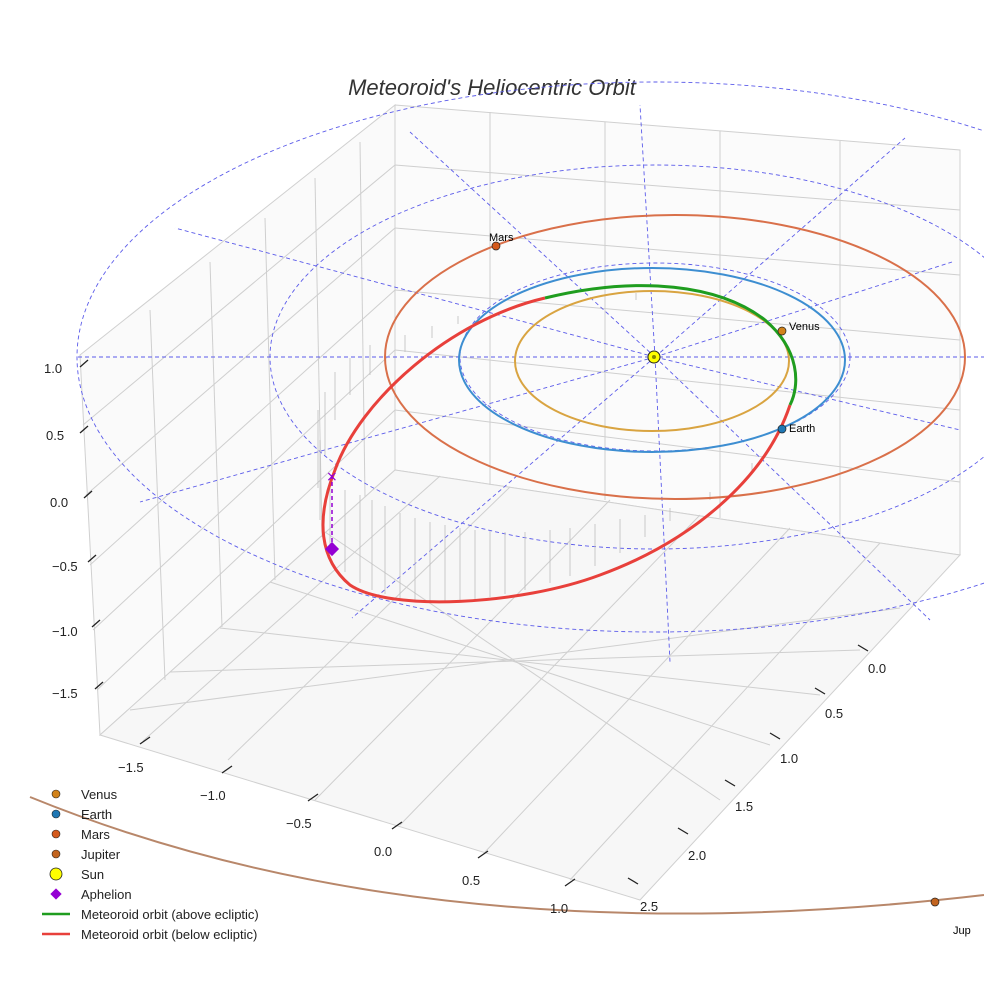  Describe the element at coordinates (332, 477) in the screenshot. I see `aphelion-projection-cross: ×` at that location.